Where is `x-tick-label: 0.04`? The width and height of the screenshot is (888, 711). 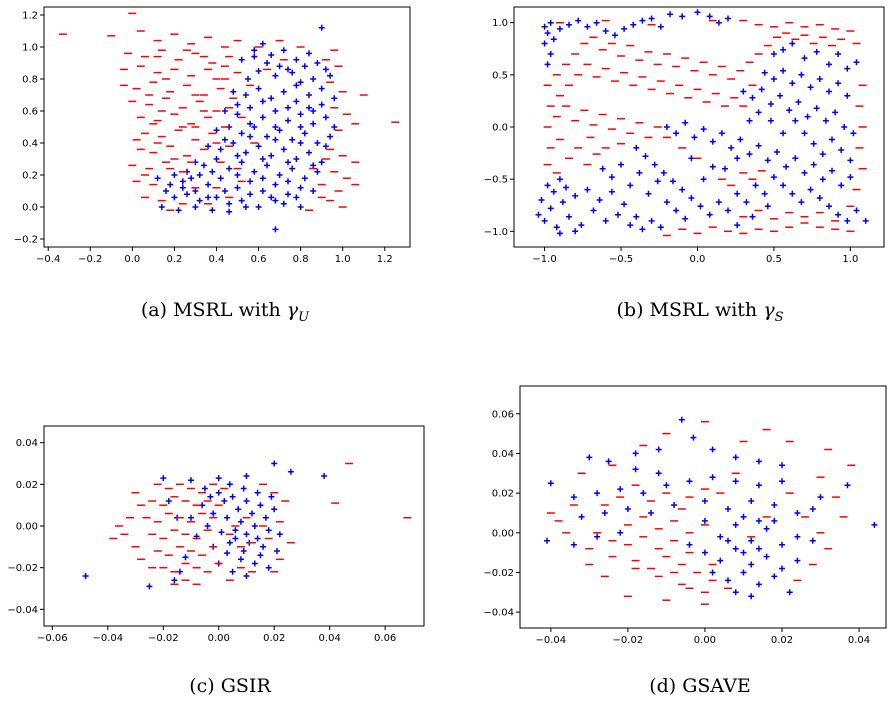
x-tick-label: 0.04 is located at coordinates (859, 640).